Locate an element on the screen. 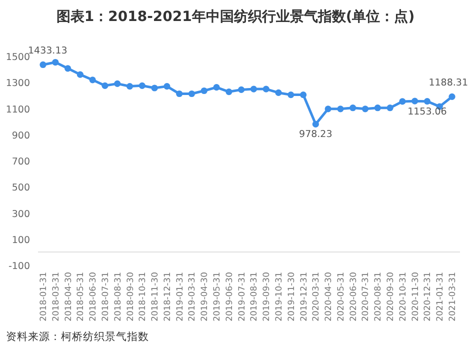 The height and width of the screenshot is (357, 471). data-label: 1188.31 is located at coordinates (448, 83).